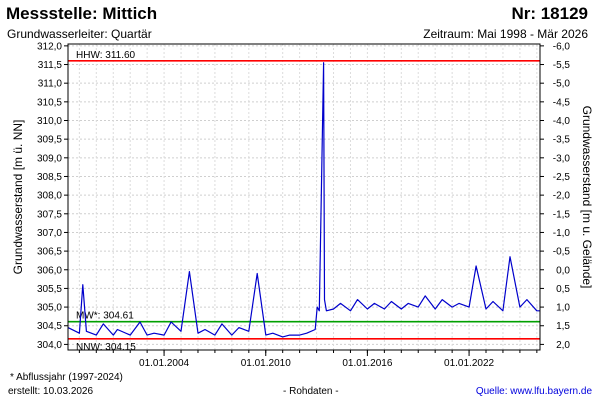  I want to click on y-tick-label-right: -0,5, so click(562, 252).